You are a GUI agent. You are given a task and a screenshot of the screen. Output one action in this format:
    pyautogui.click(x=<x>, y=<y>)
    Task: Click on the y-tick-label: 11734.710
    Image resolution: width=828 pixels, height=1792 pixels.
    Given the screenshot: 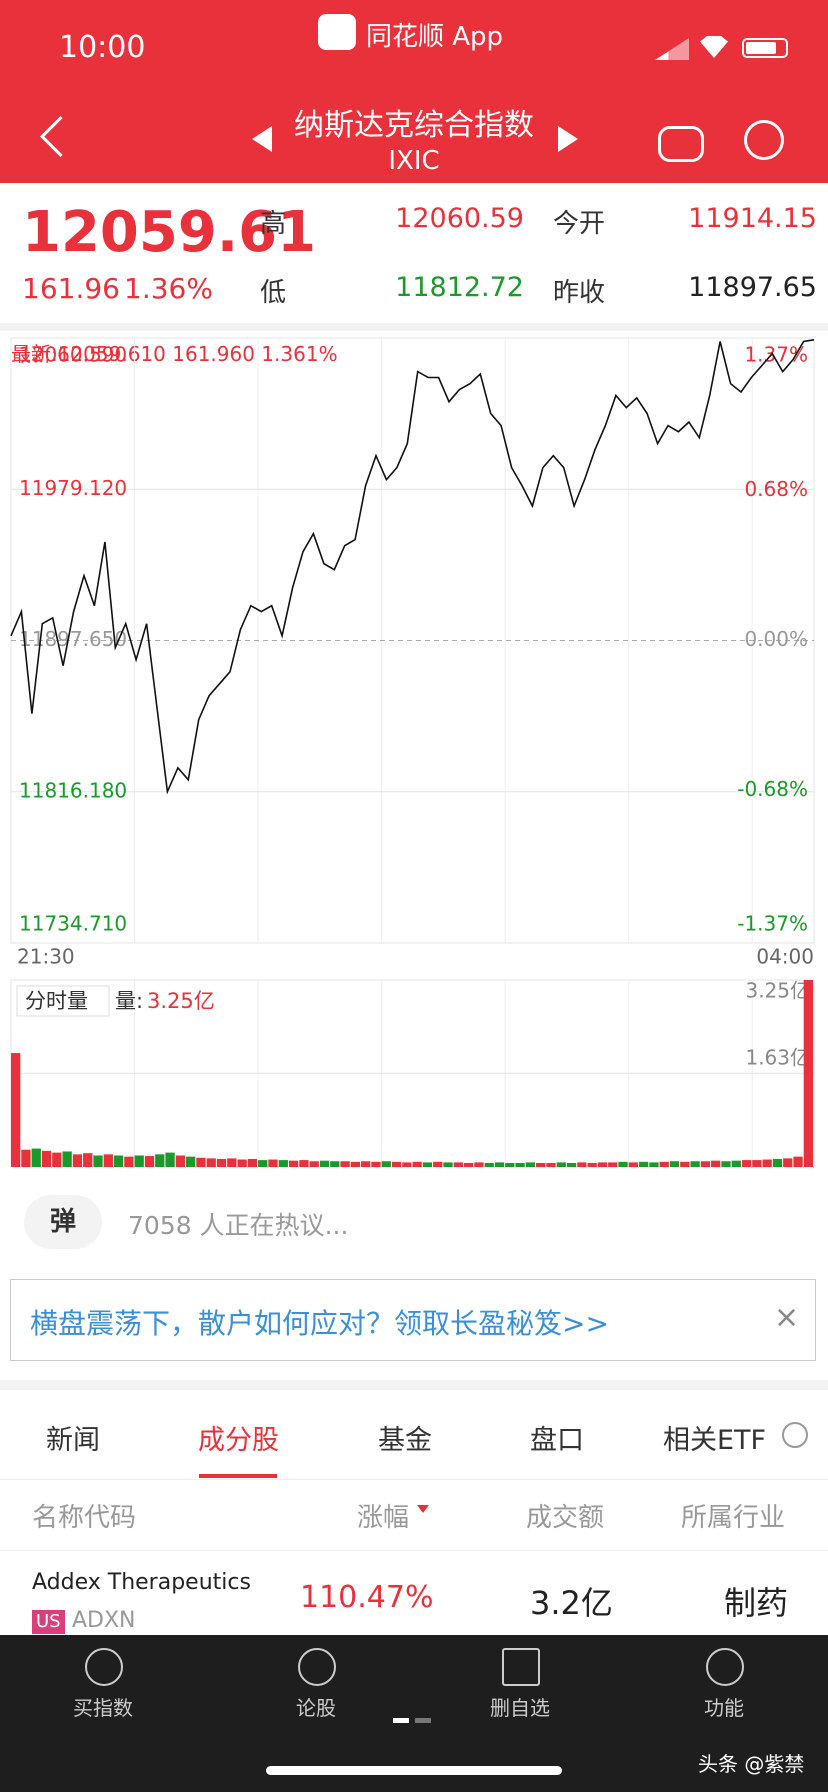 What is the action you would take?
    pyautogui.click(x=73, y=924)
    